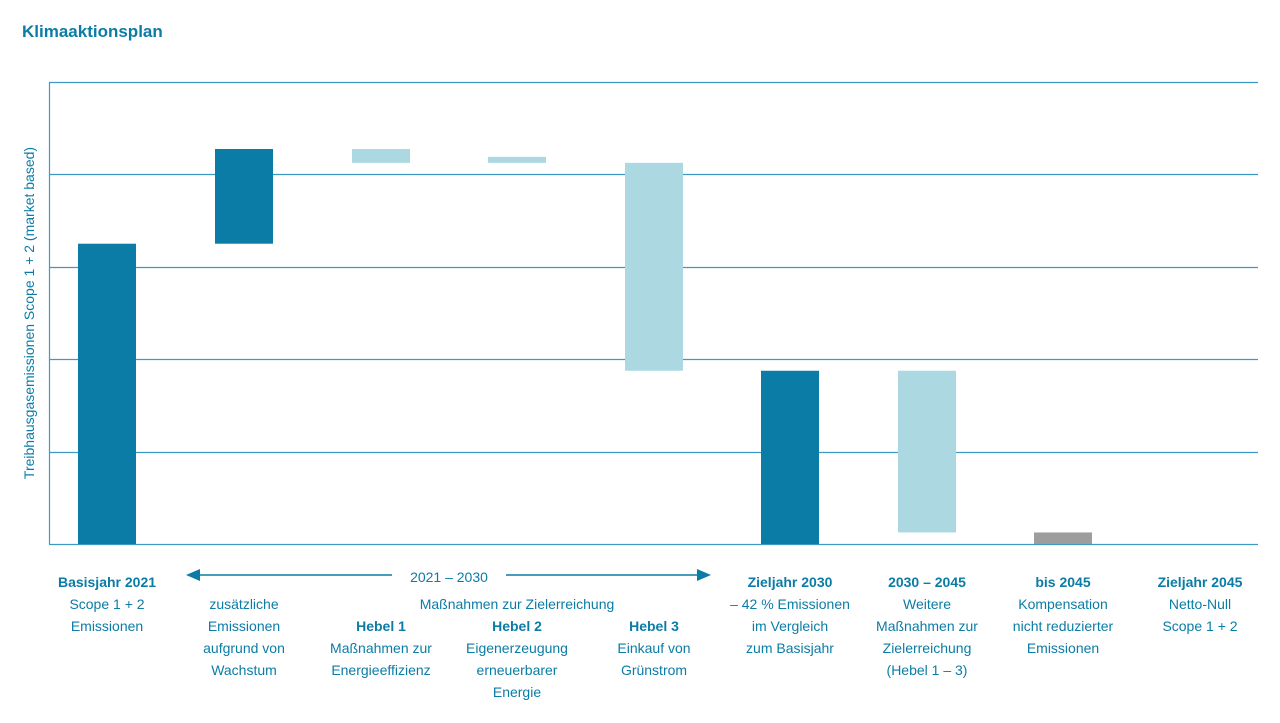 The width and height of the screenshot is (1280, 723). I want to click on period-label: 2021 – 2030, so click(449, 577).